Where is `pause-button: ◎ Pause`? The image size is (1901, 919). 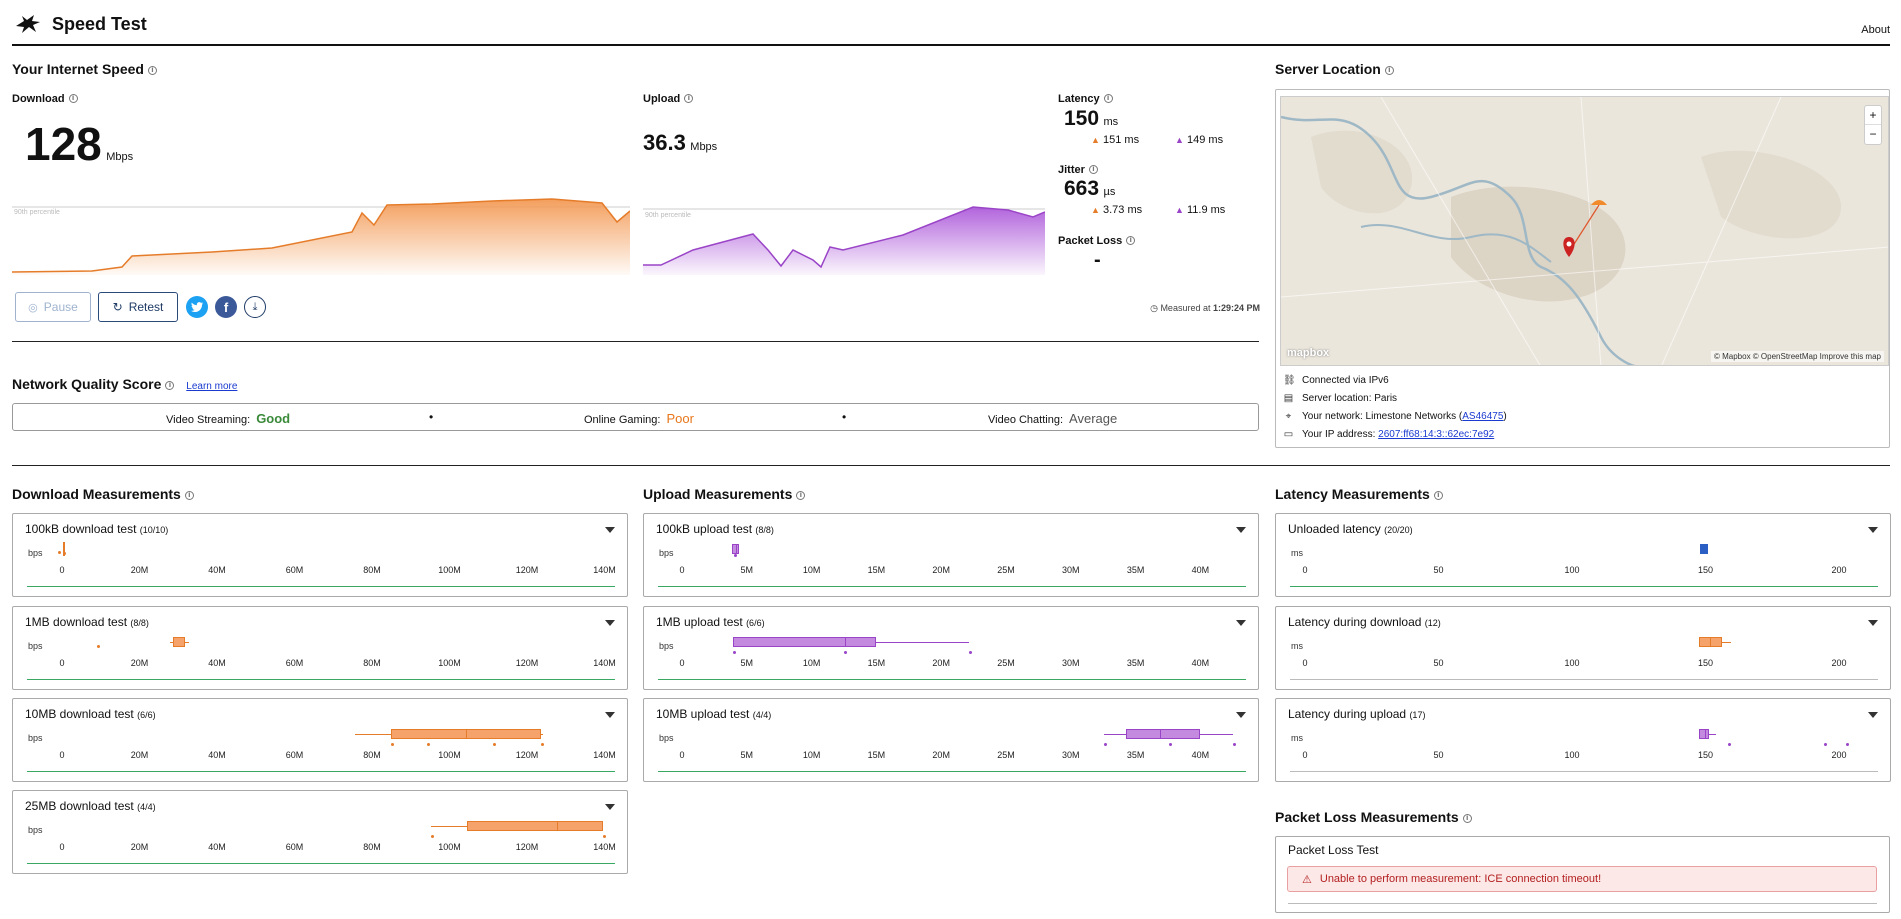 pause-button: ◎ Pause is located at coordinates (53, 307).